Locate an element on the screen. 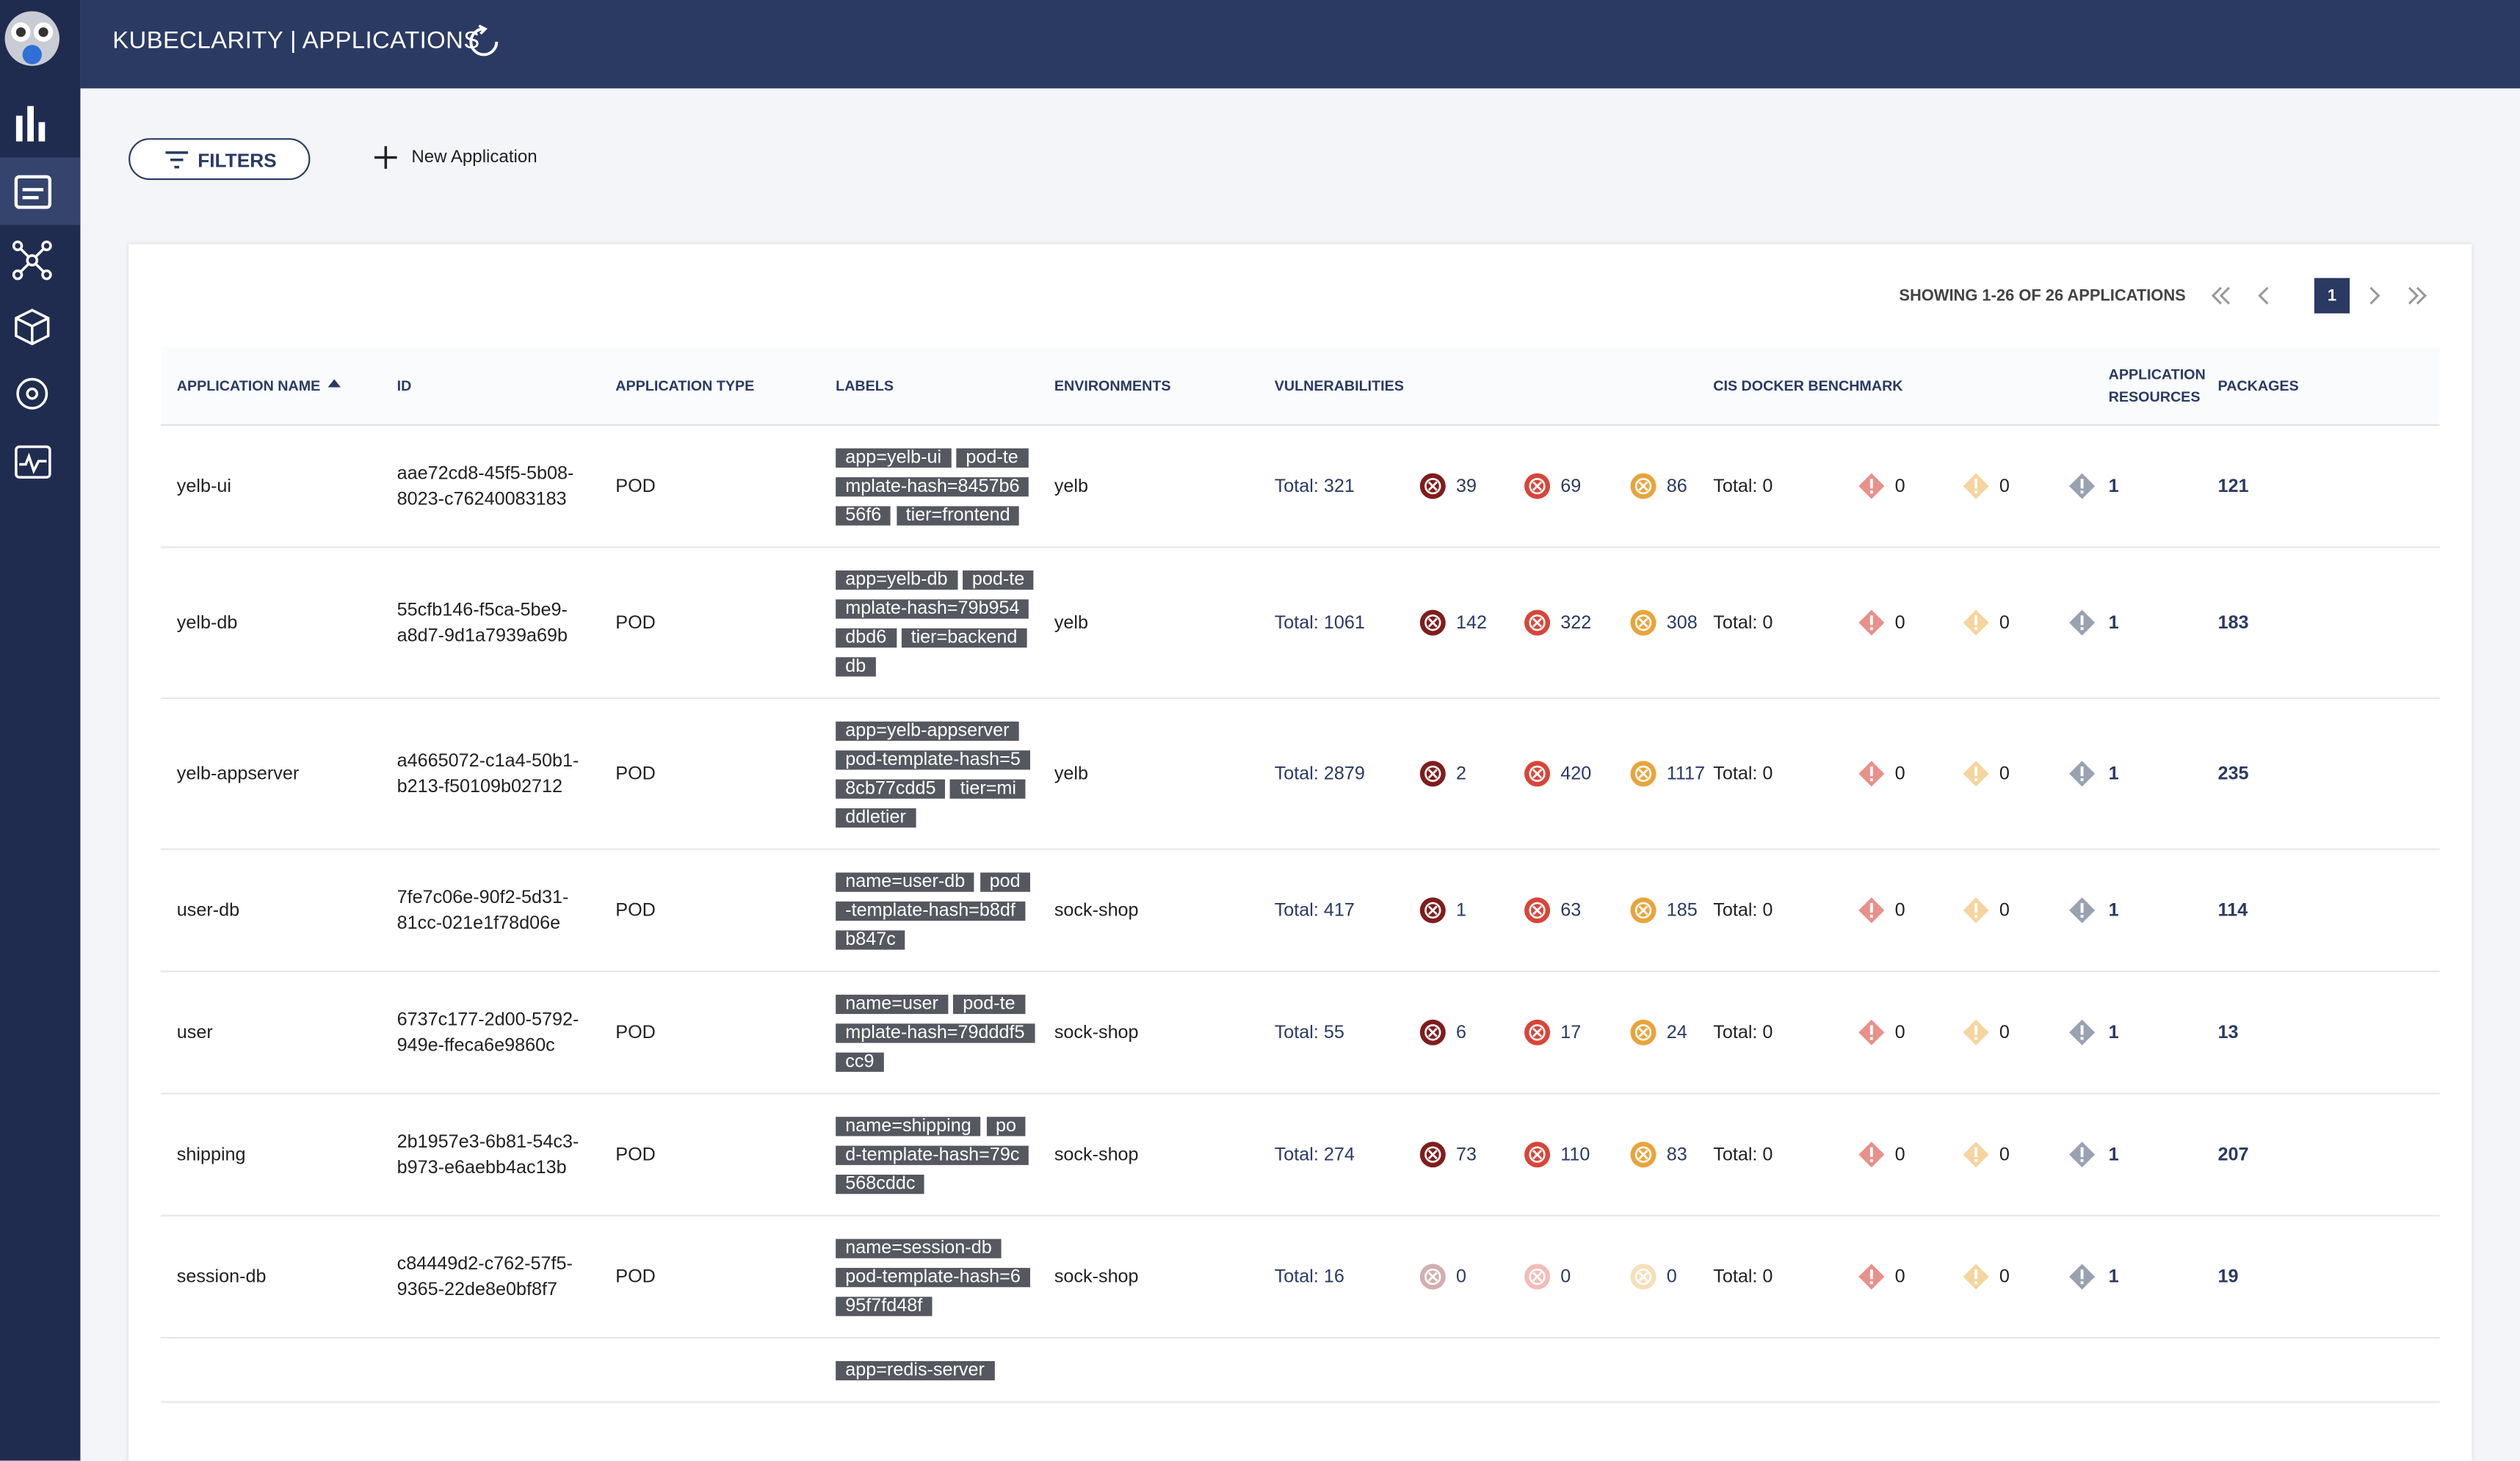  plus-icon is located at coordinates (385, 157).